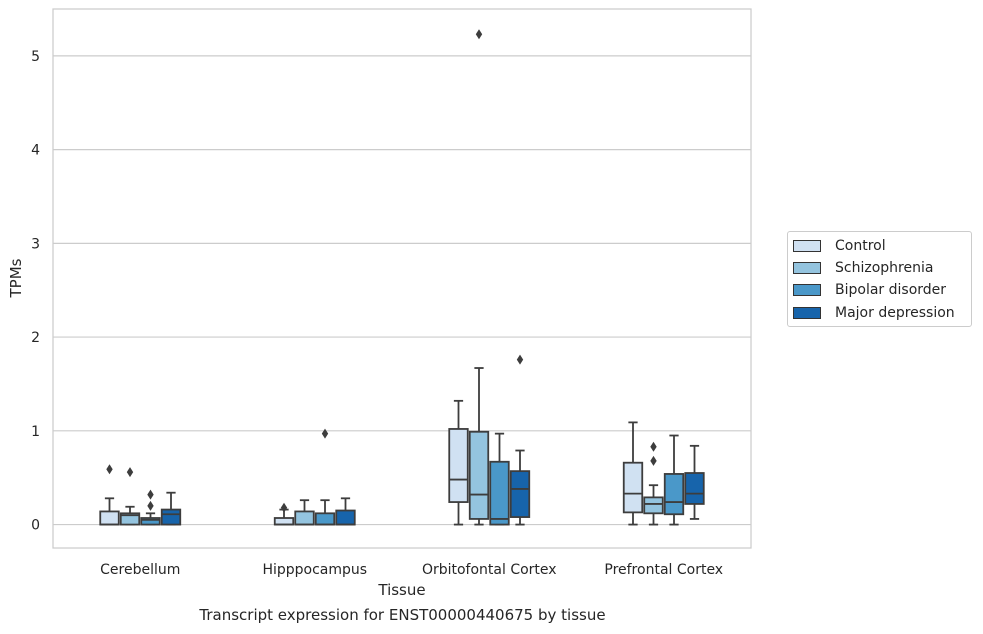 The height and width of the screenshot is (634, 983). What do you see at coordinates (130, 496) in the screenshot?
I see `box-schizophrenia-cerebellum` at bounding box center [130, 496].